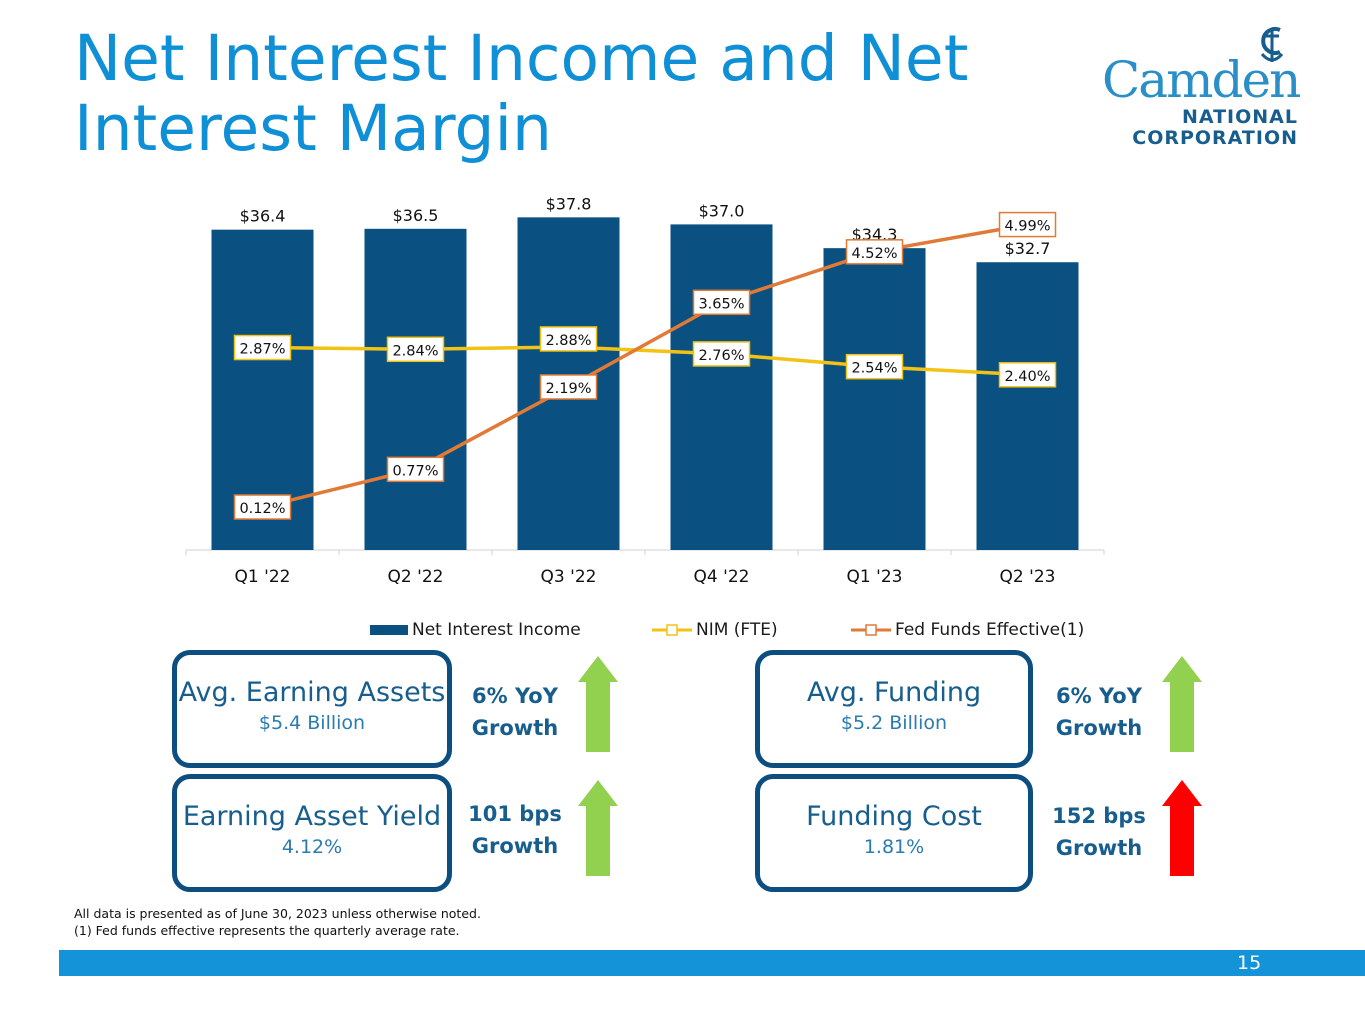  What do you see at coordinates (894, 723) in the screenshot?
I see `metric-value: $5.2 Billion` at bounding box center [894, 723].